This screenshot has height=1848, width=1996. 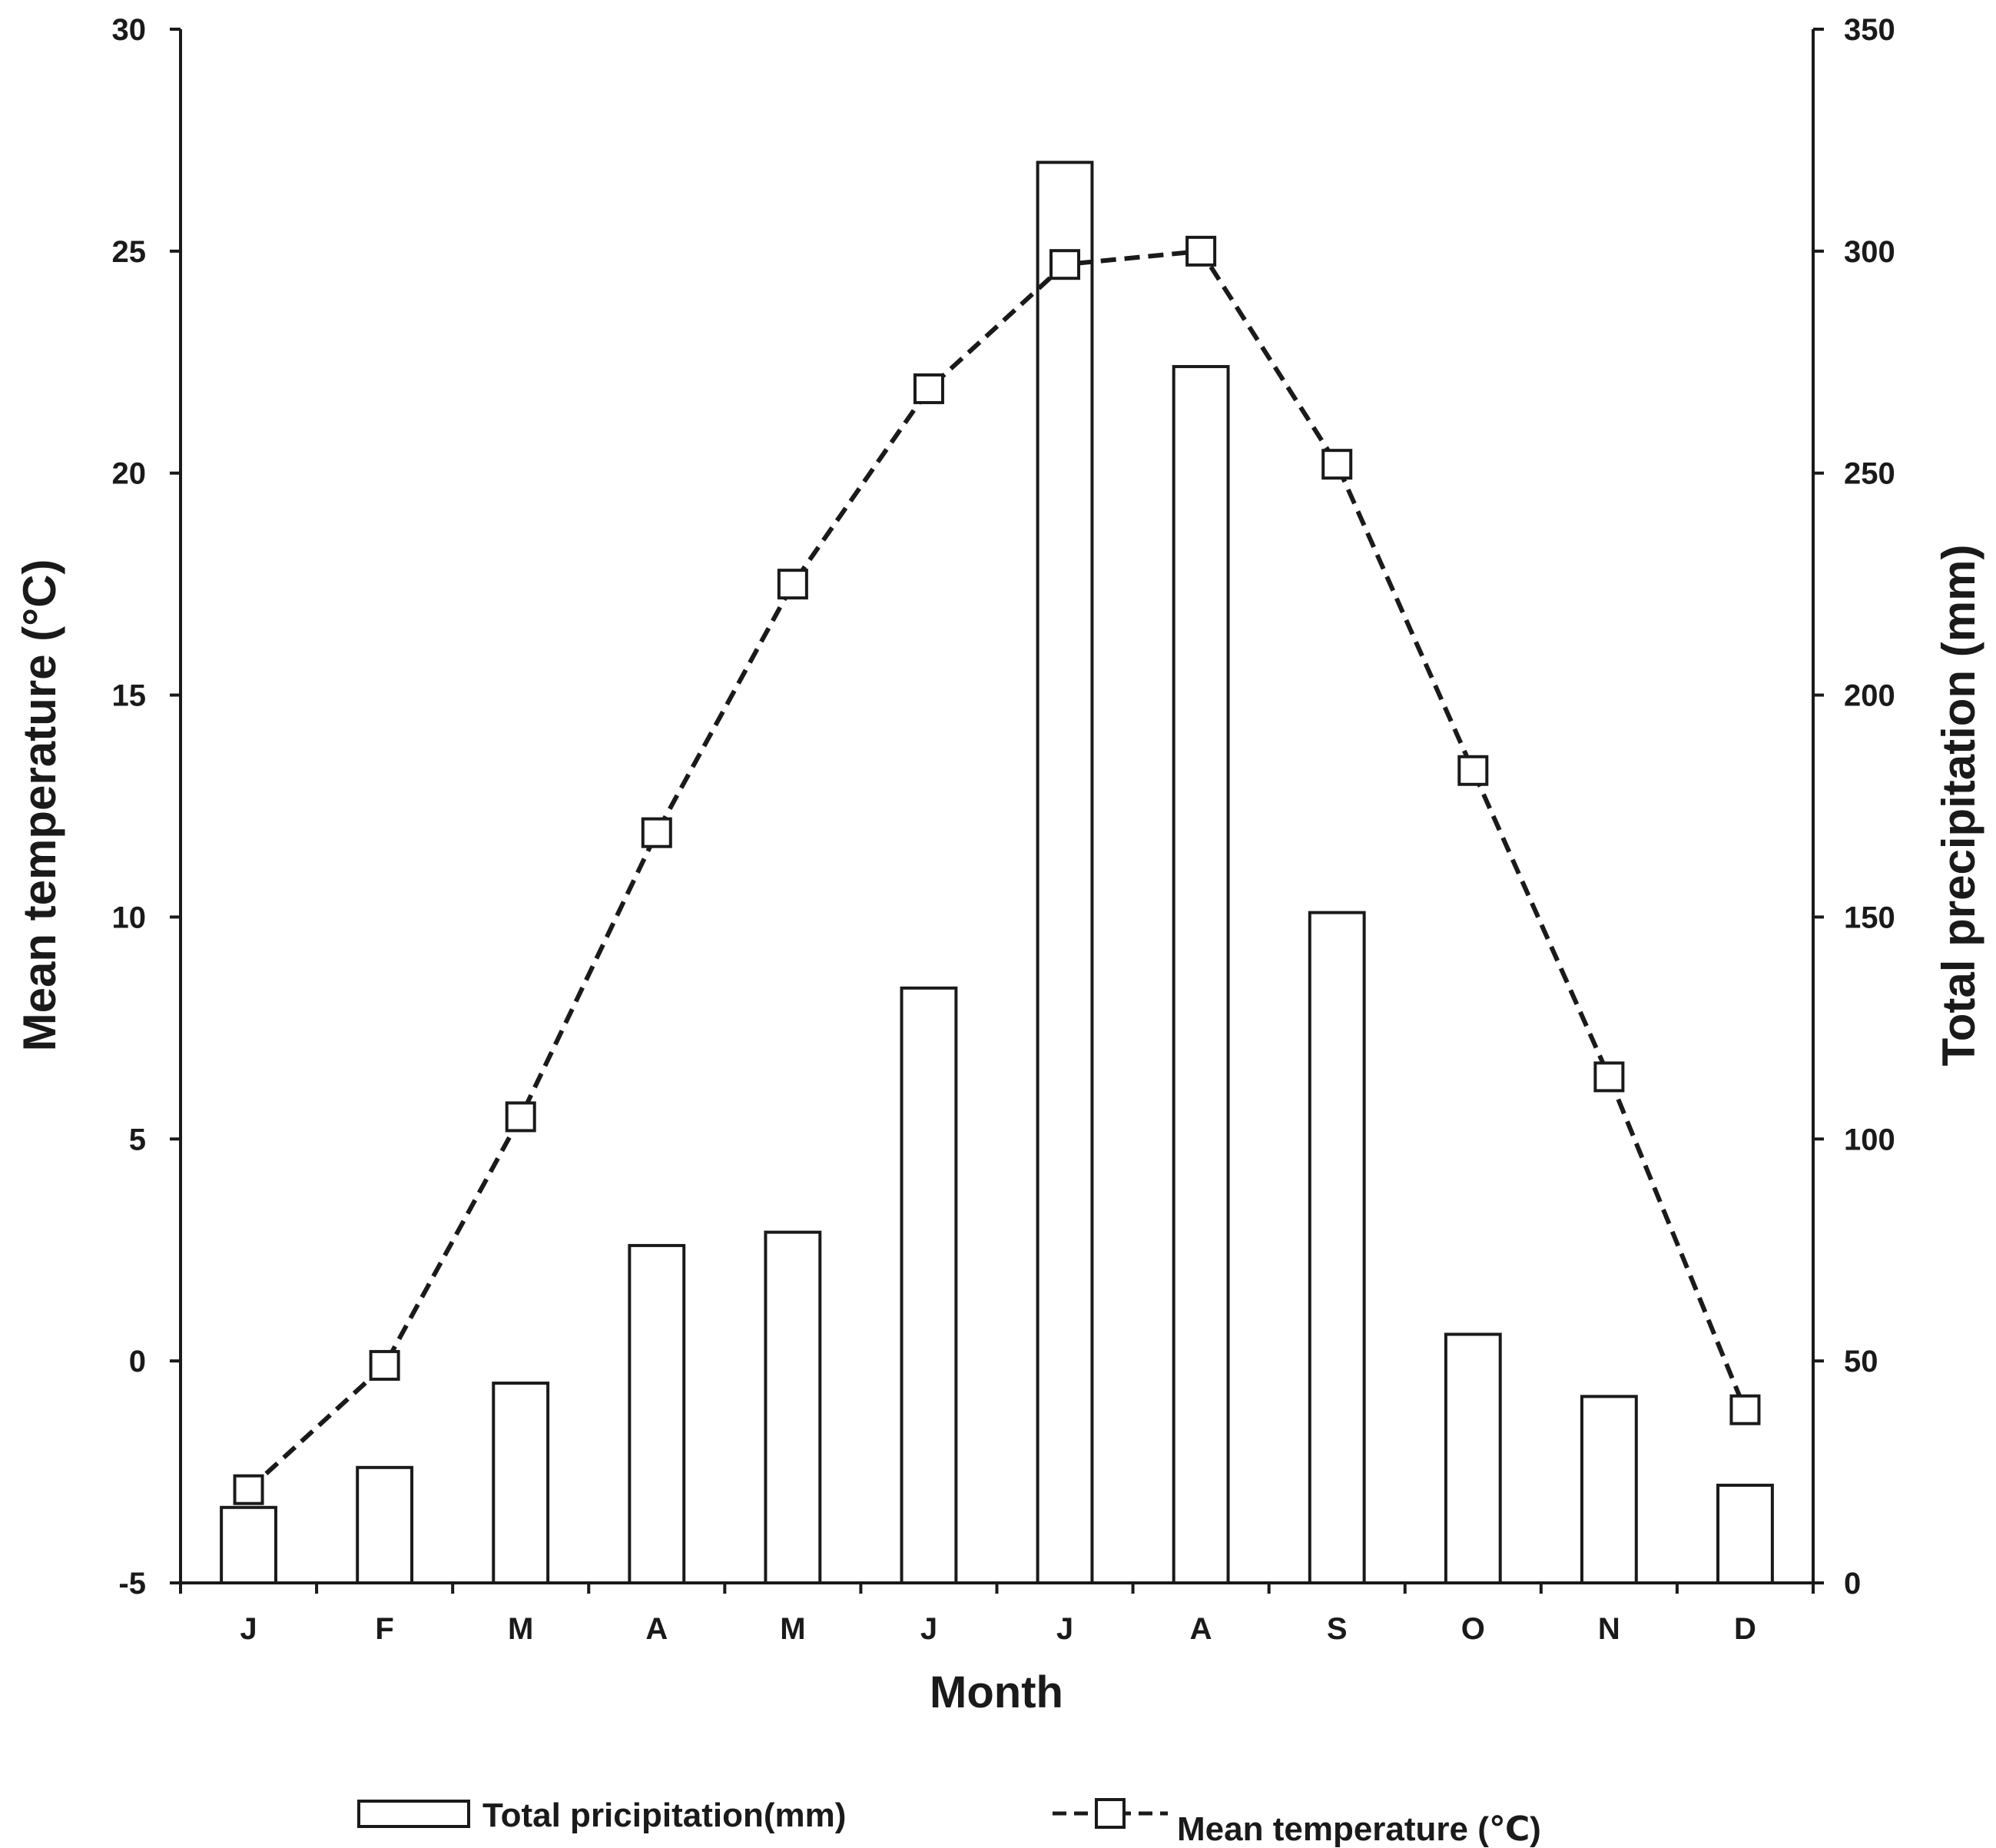 What do you see at coordinates (146, 807) in the screenshot?
I see `left-y-ticks: -5 0 5 10 15 20 25 30` at bounding box center [146, 807].